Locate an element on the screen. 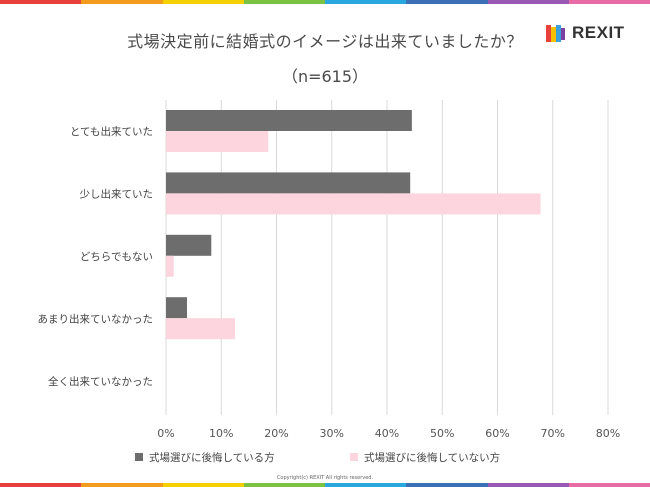 The width and height of the screenshot is (650, 487). copyright-footer: Copyright(c) REXIT All rights reserved. is located at coordinates (325, 478).